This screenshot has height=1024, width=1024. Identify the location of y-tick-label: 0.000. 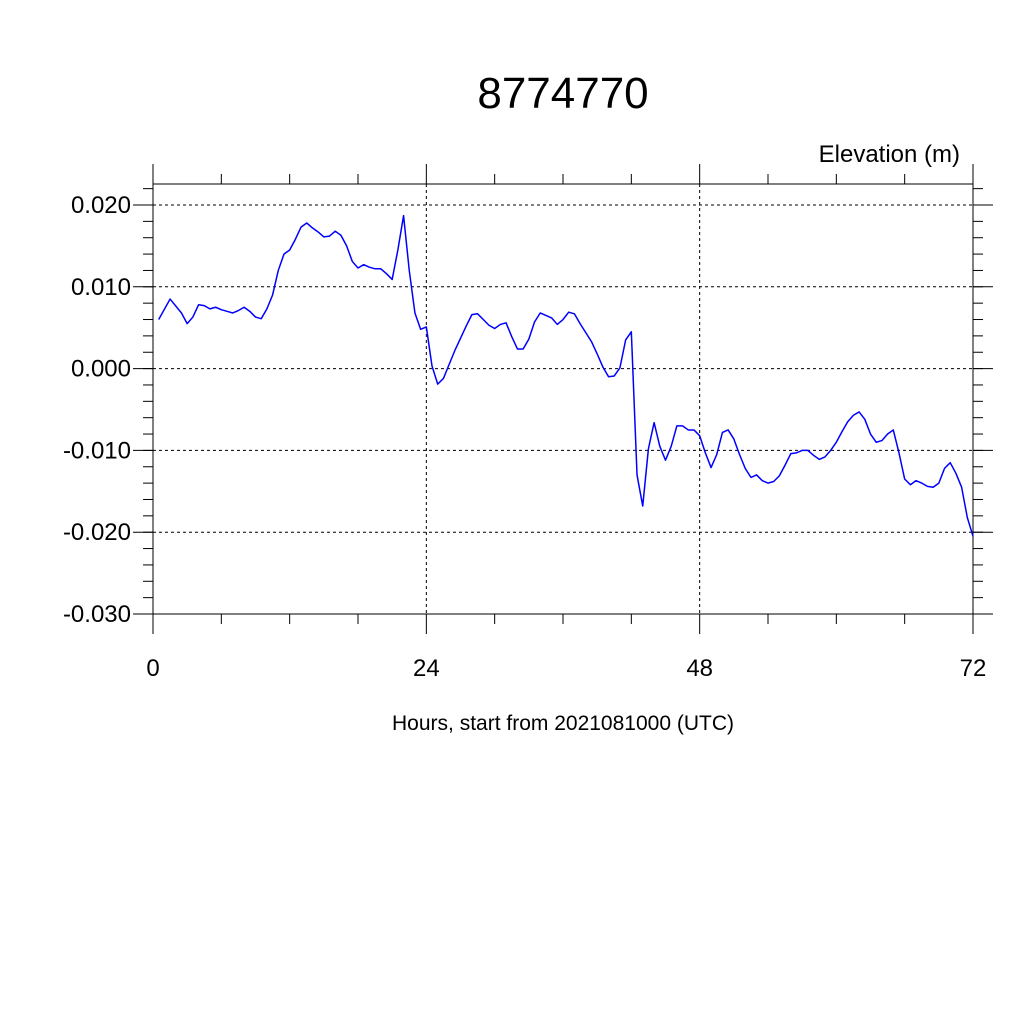
(101, 369).